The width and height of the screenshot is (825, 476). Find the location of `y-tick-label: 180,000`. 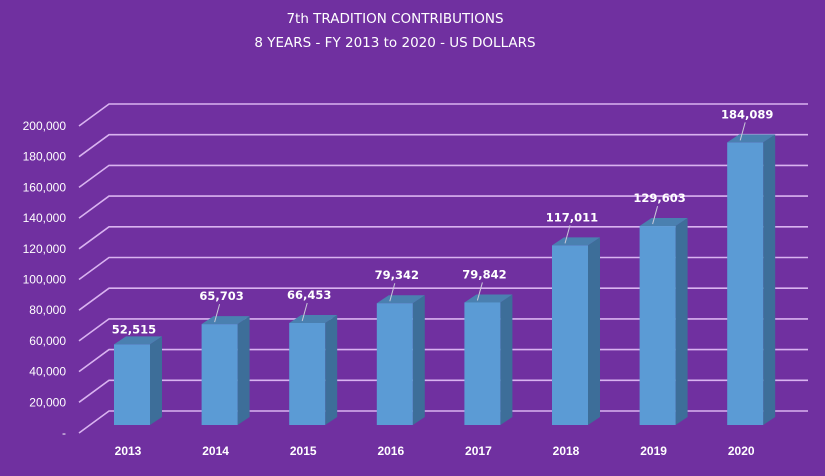

y-tick-label: 180,000 is located at coordinates (45, 157).